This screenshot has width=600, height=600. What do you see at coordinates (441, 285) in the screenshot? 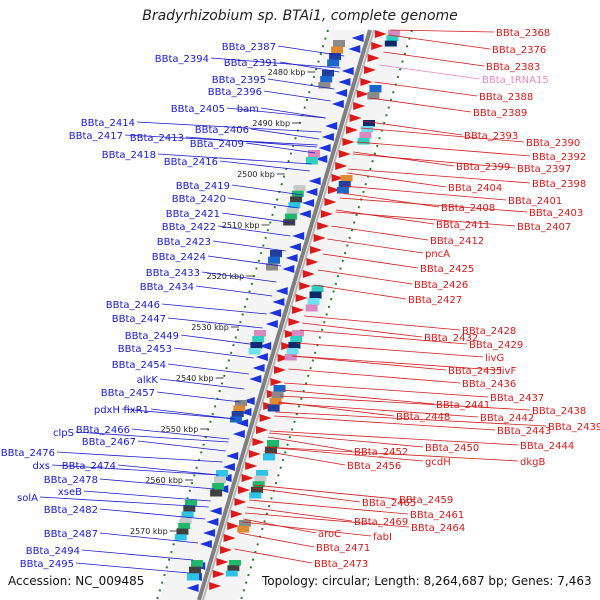
I see `right-gene-label: BBta_2426` at bounding box center [441, 285].